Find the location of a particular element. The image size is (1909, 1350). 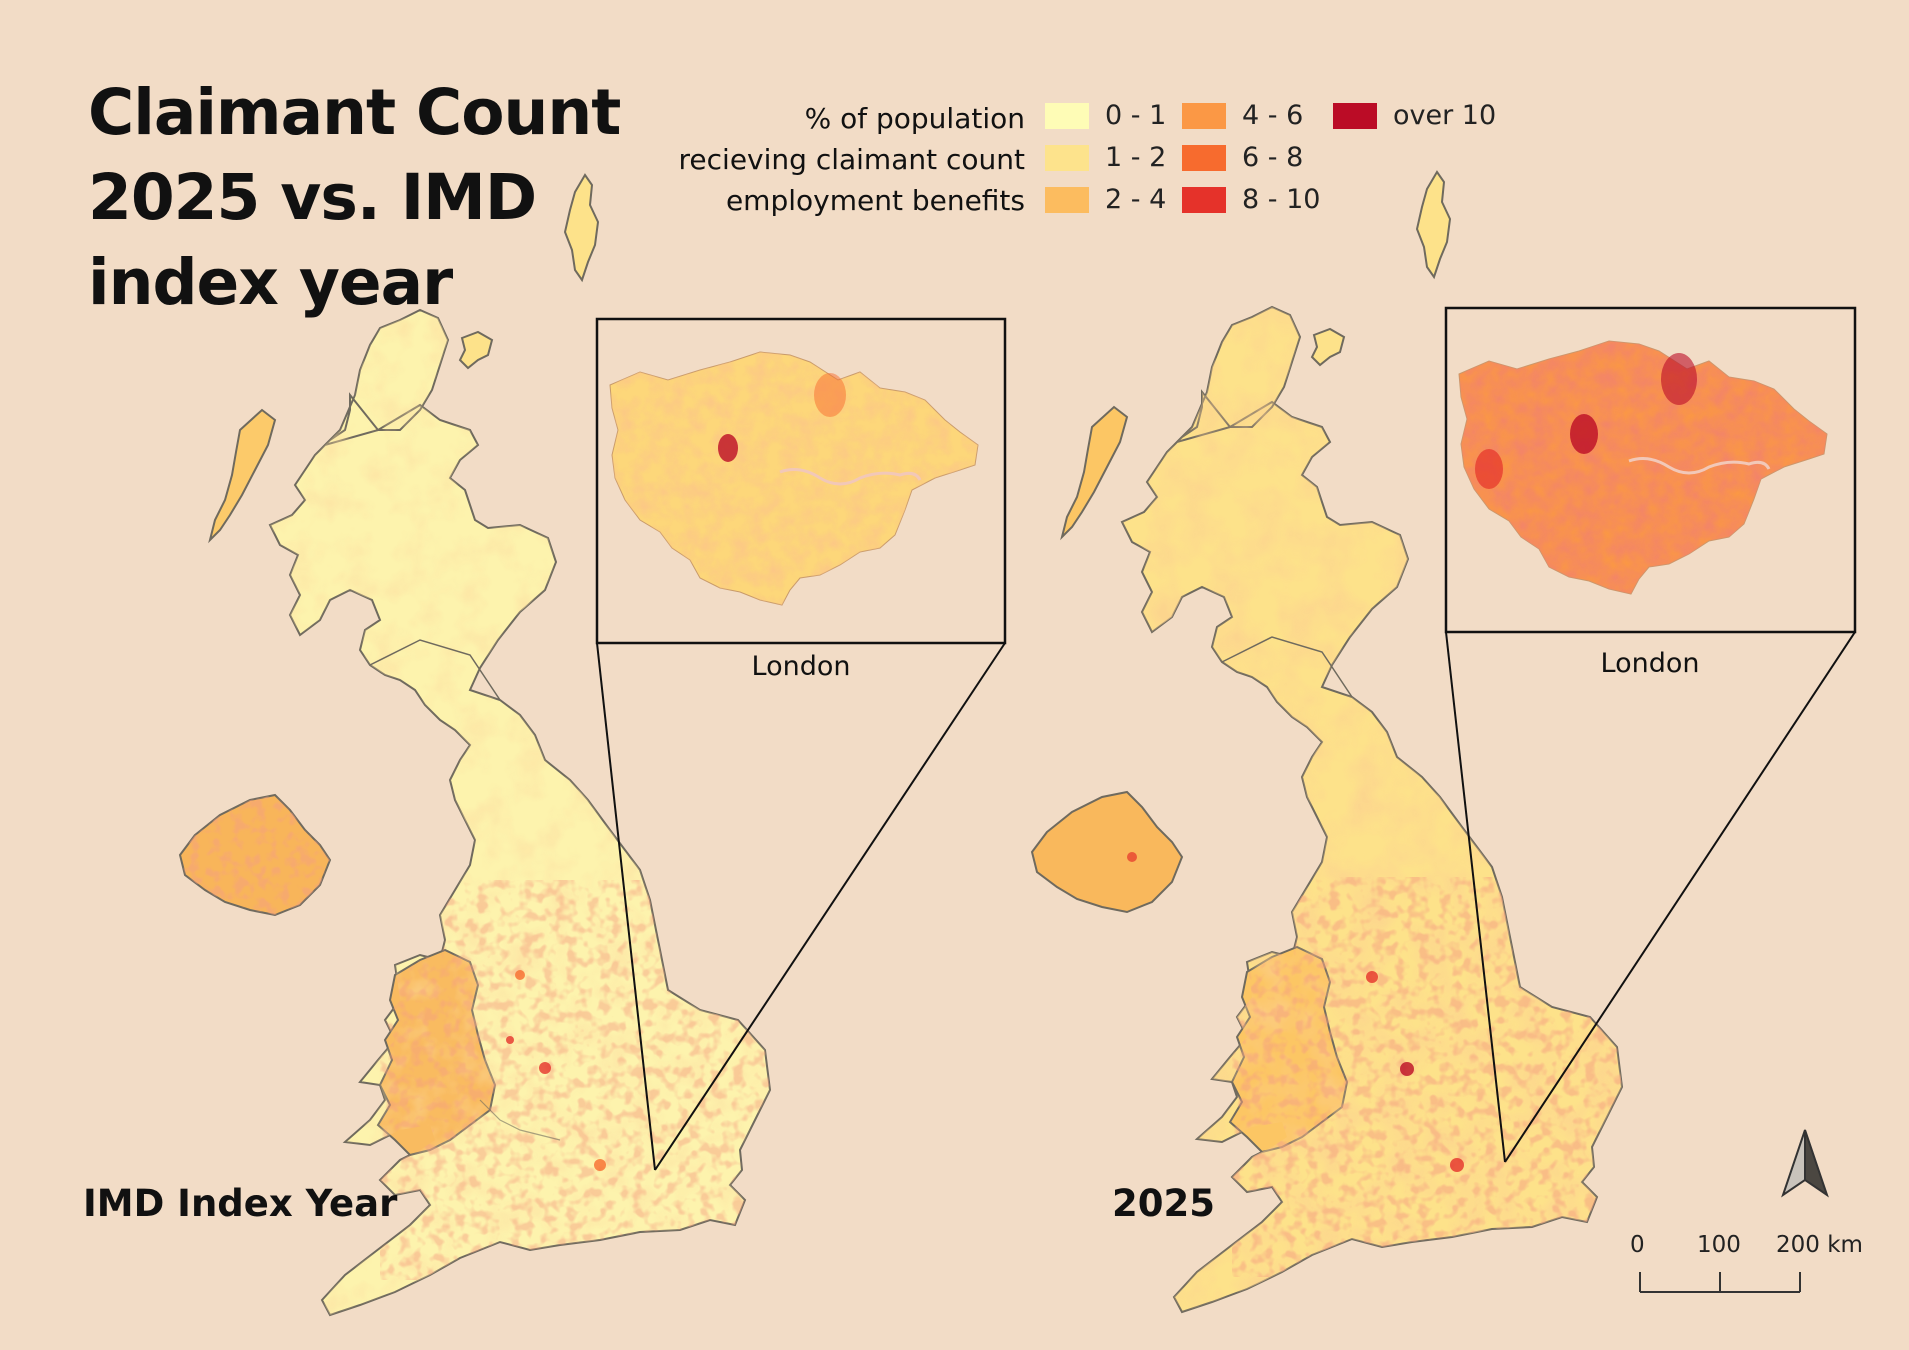

north-arrow-icon is located at coordinates (1805, 1163).